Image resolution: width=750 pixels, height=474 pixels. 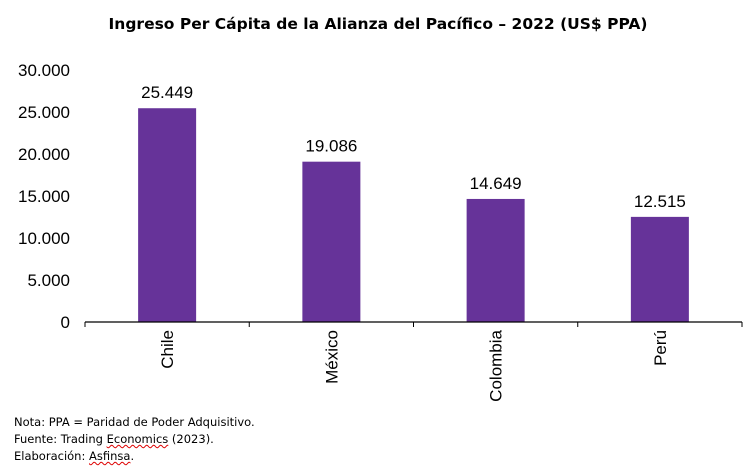 I want to click on bar-perú, so click(x=659, y=269).